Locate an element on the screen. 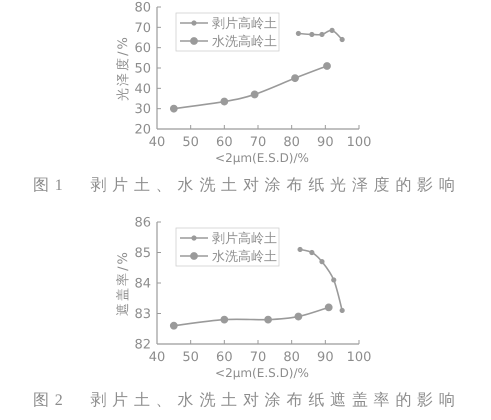 The image size is (491, 420). y-tick-label: 30 is located at coordinates (142, 110).